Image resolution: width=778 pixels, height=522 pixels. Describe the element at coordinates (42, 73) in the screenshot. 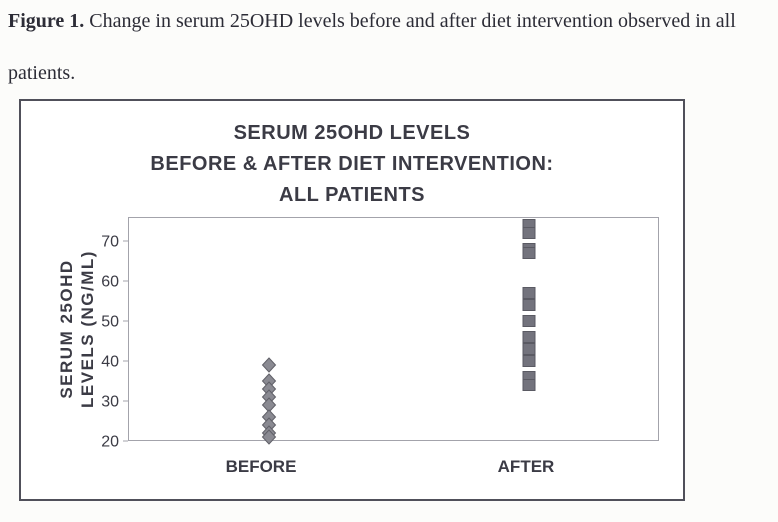

I see `caption-line-2: patients.` at that location.